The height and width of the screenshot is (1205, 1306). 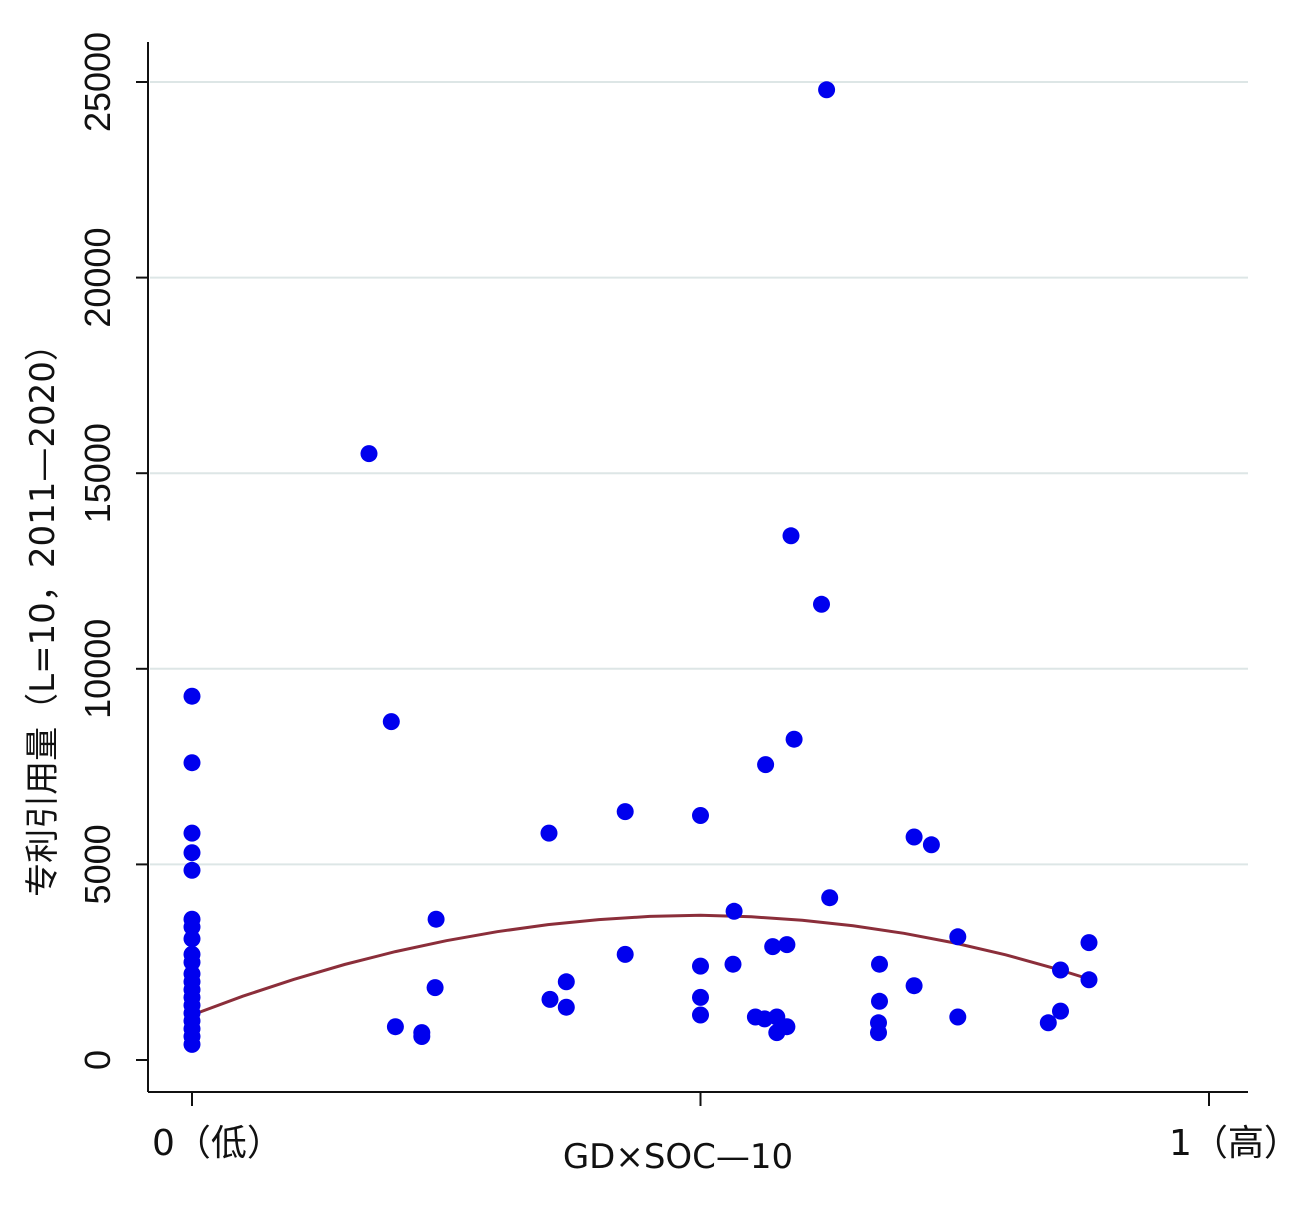 I want to click on y-axis-title: 专利引用量（L=10，2011—2020）, so click(x=43, y=612).